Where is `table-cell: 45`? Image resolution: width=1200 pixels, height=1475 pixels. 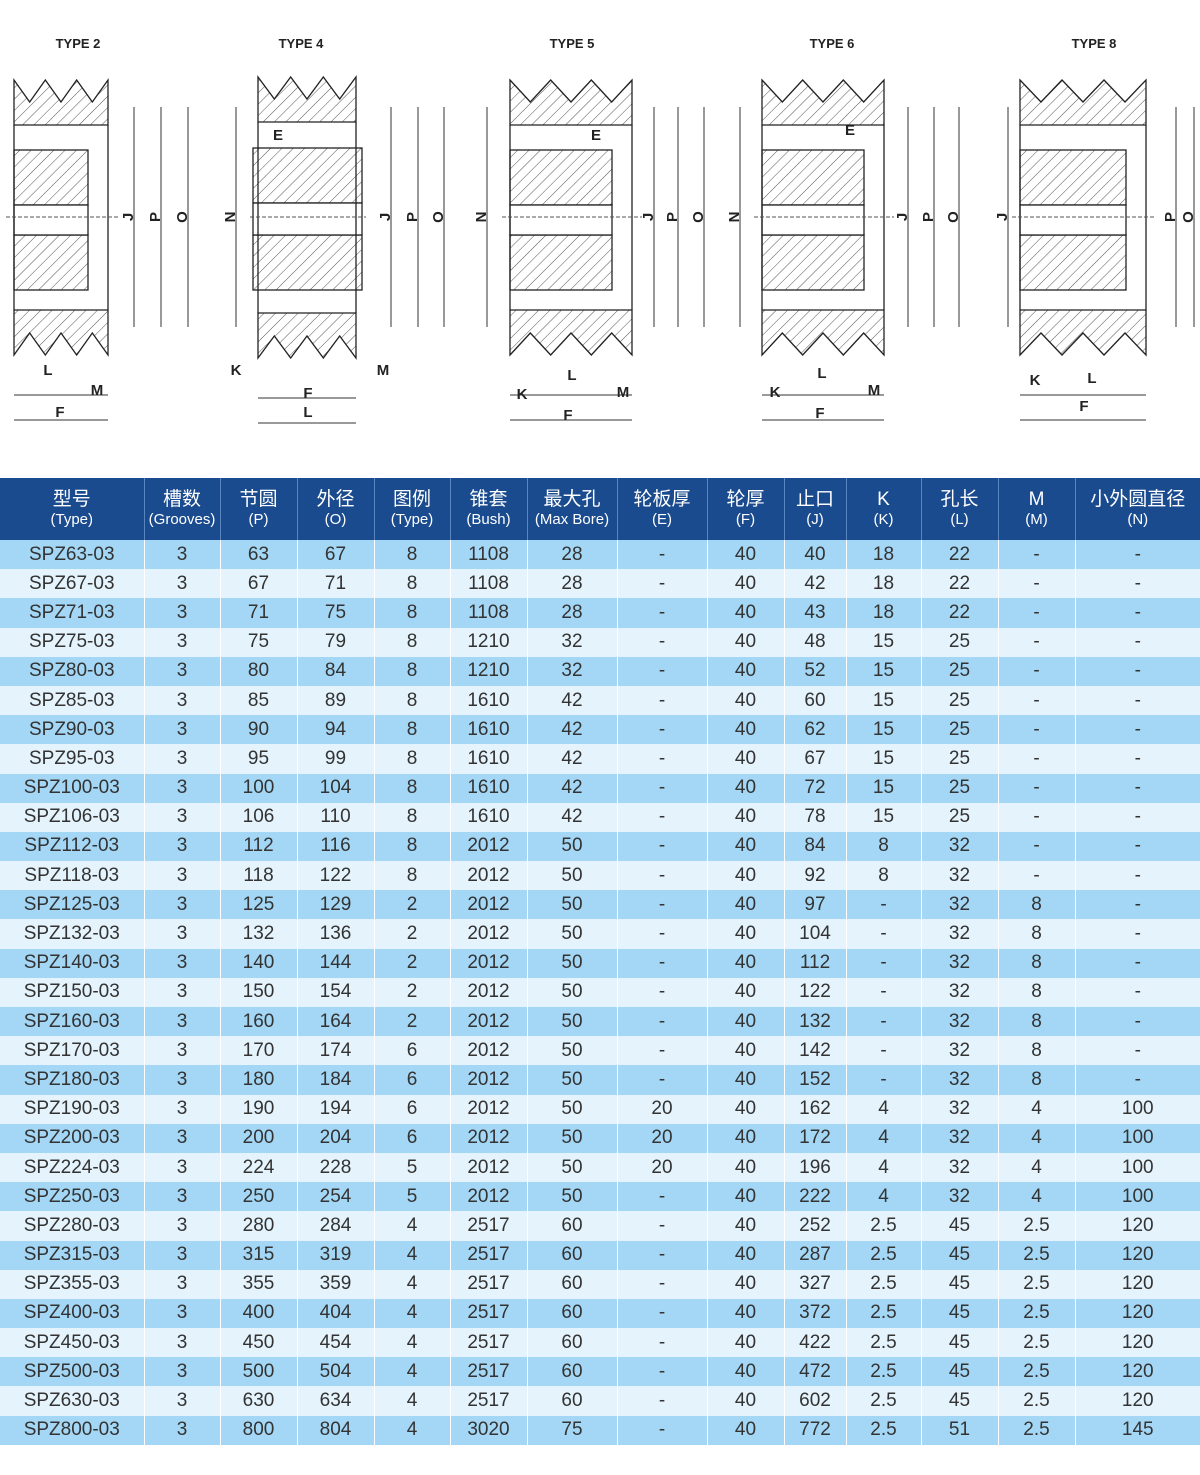 table-cell: 45 is located at coordinates (960, 1343).